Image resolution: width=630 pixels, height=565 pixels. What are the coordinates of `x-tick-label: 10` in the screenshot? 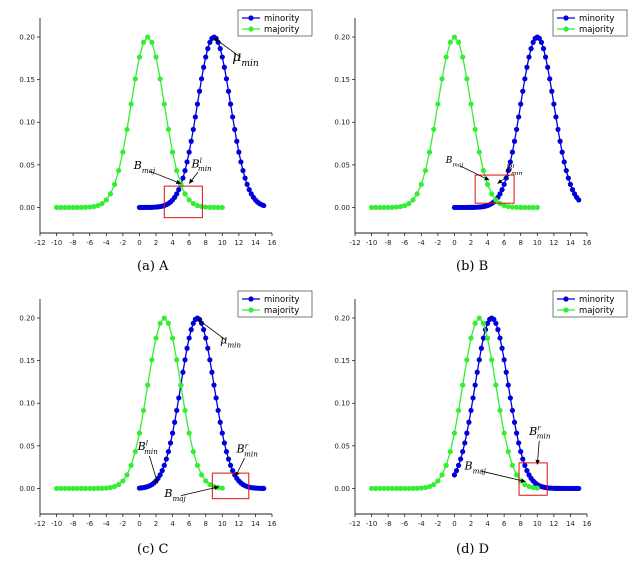 It's located at (537, 243).